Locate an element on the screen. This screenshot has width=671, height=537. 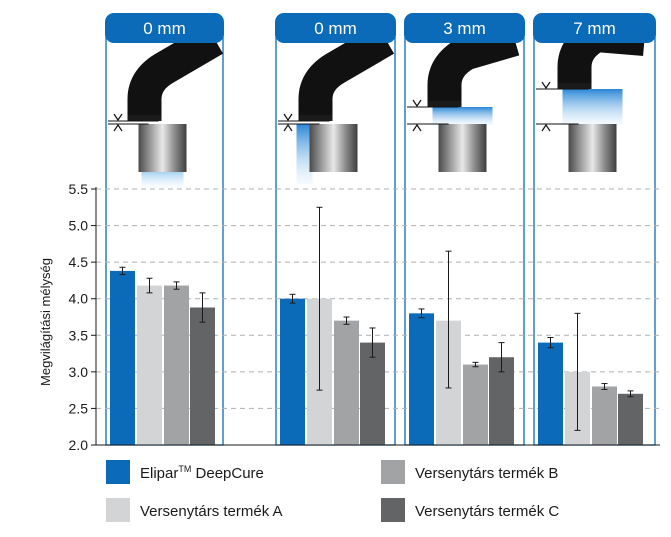
legend-label-2: Versenytárs termék B is located at coordinates (486, 473).